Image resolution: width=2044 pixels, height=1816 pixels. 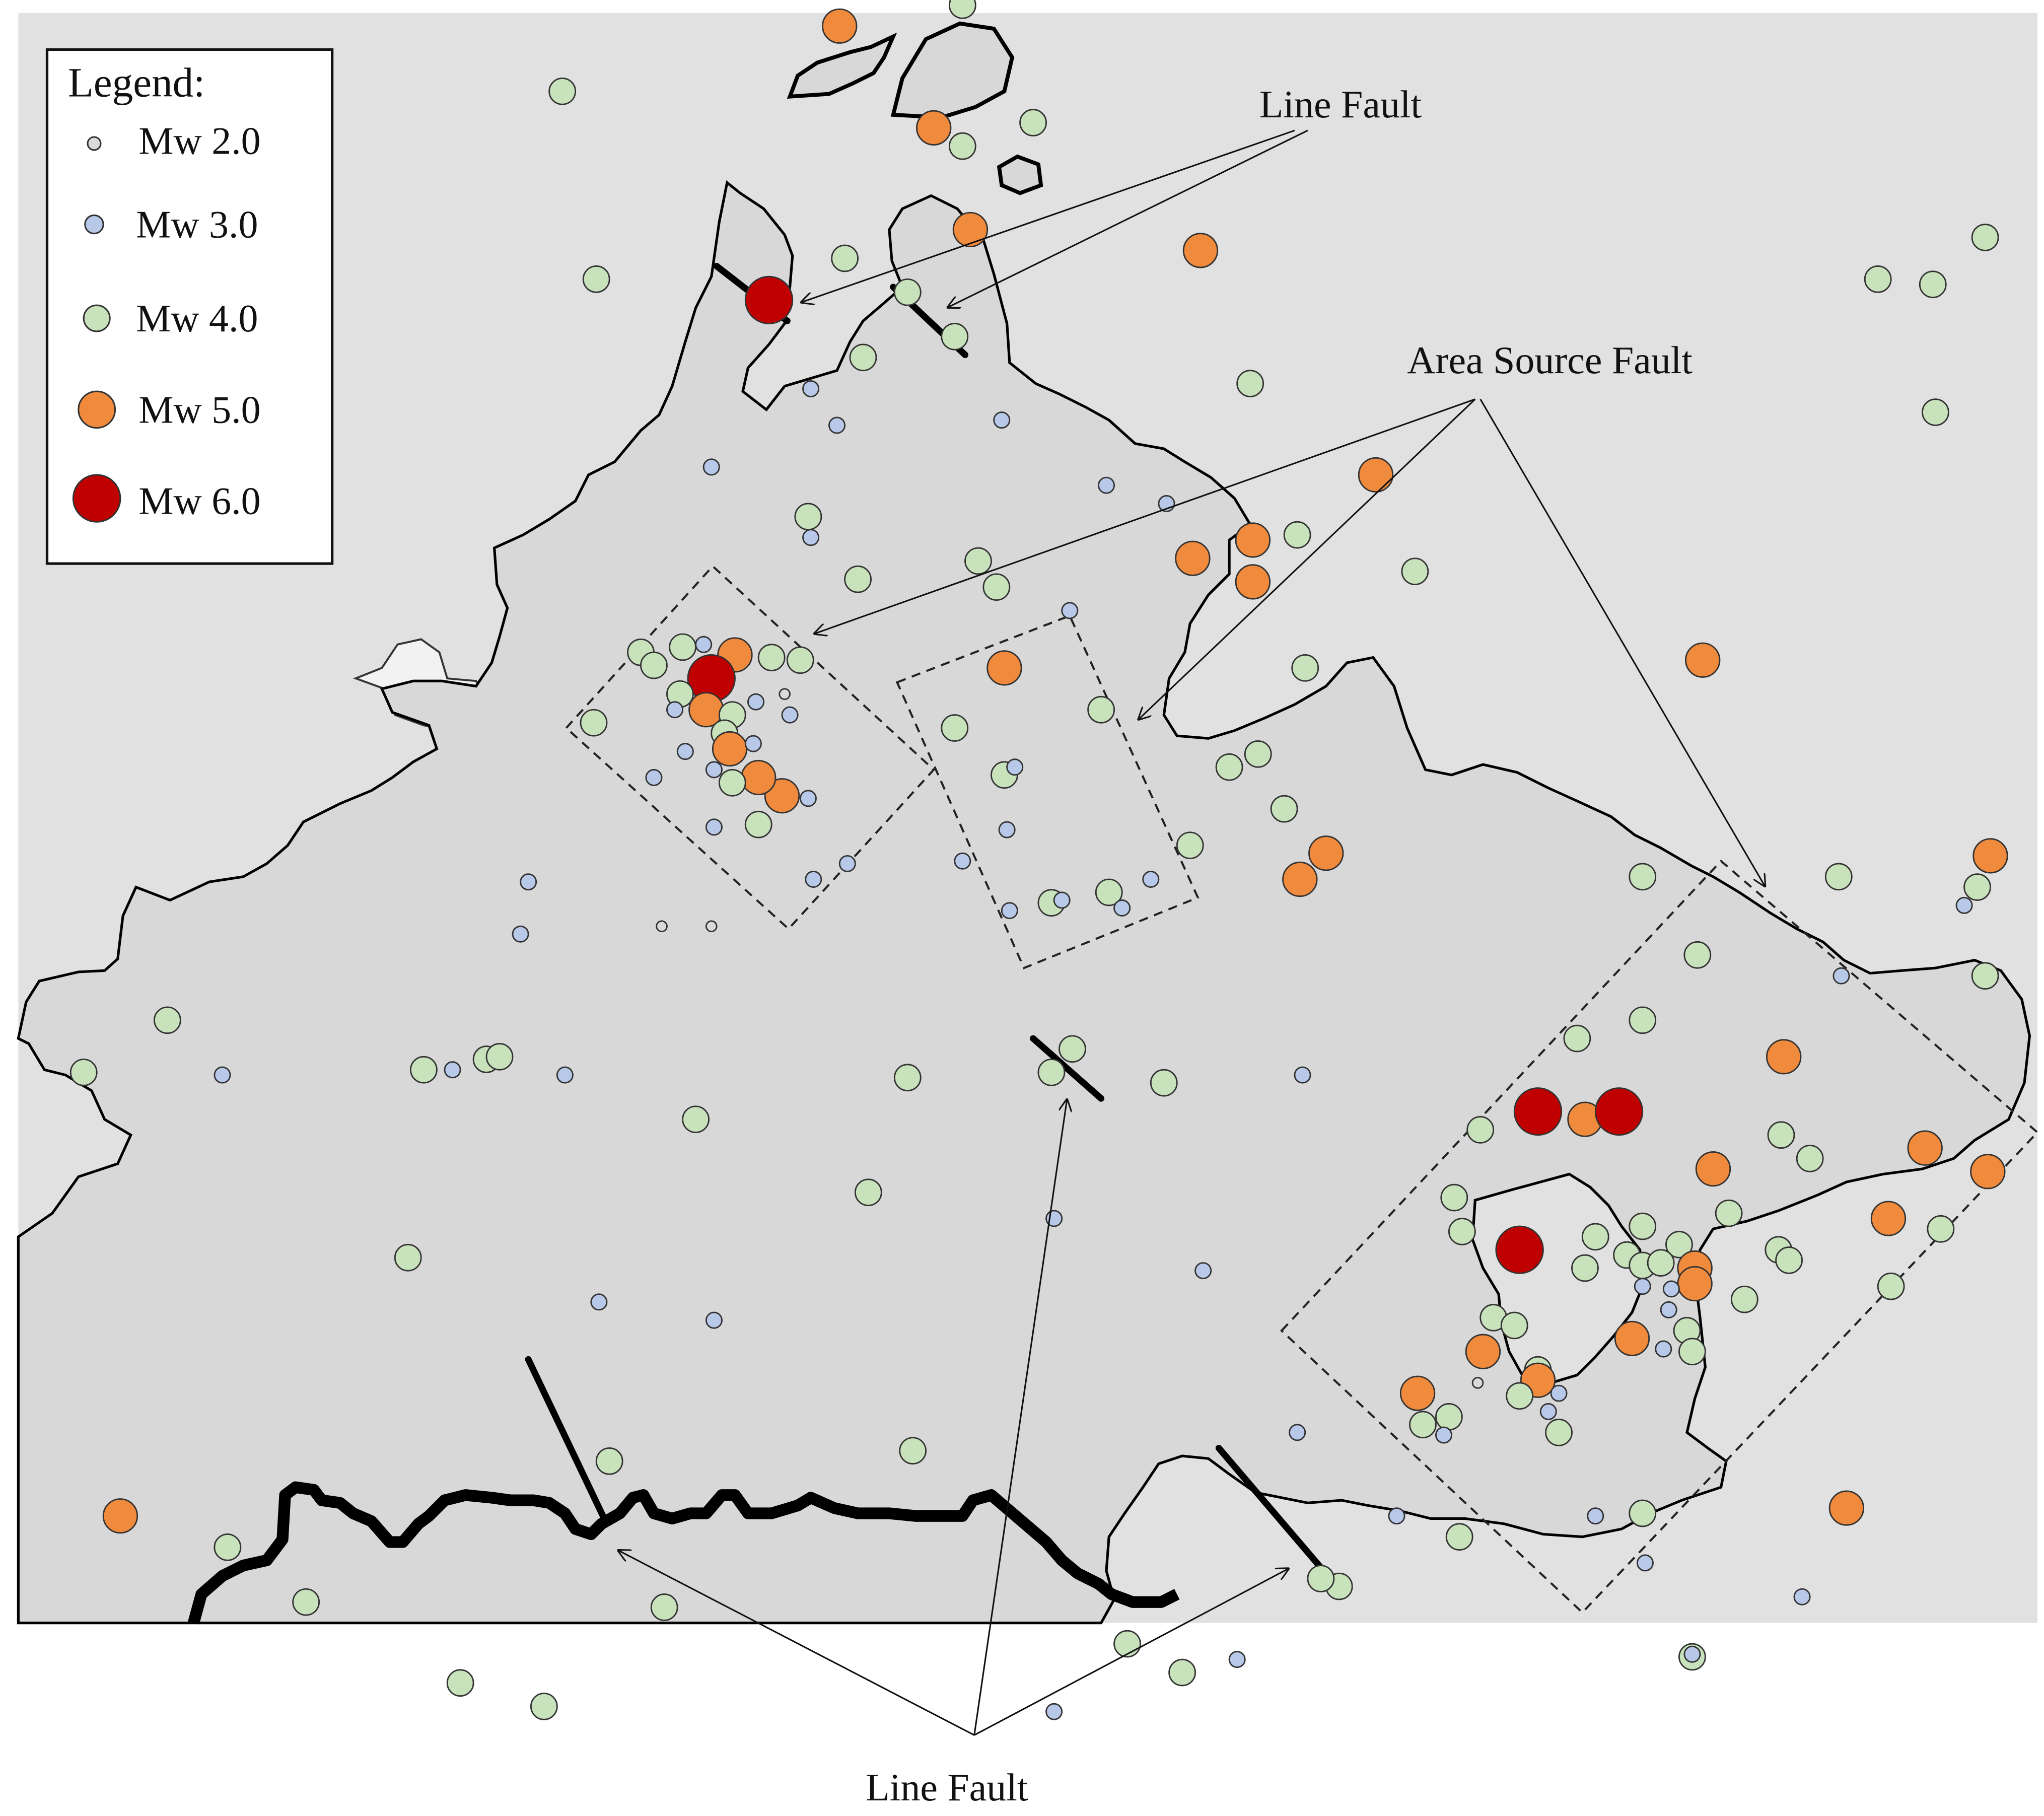 I want to click on earthquake-marker-mw2, so click(x=785, y=694).